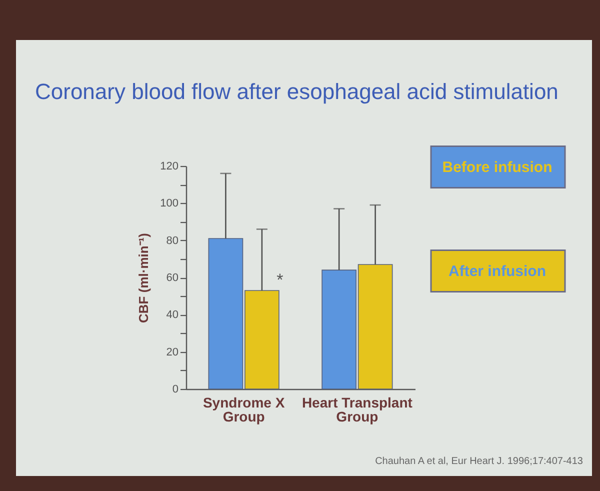 The width and height of the screenshot is (600, 491). Describe the element at coordinates (244, 409) in the screenshot. I see `x-tick-label: Syndrome X Group` at that location.